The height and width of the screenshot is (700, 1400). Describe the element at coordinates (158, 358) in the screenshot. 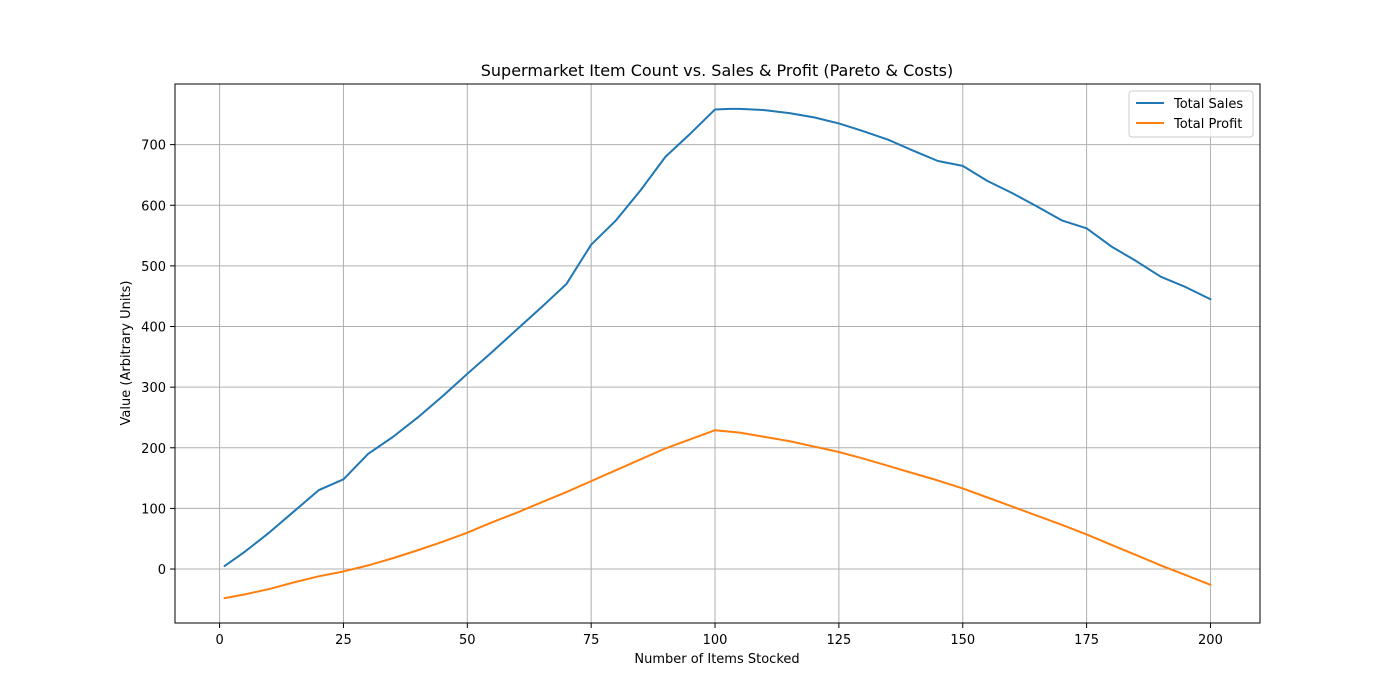

I see `y-axis: 0 100 200 300 400 500 600 700` at that location.